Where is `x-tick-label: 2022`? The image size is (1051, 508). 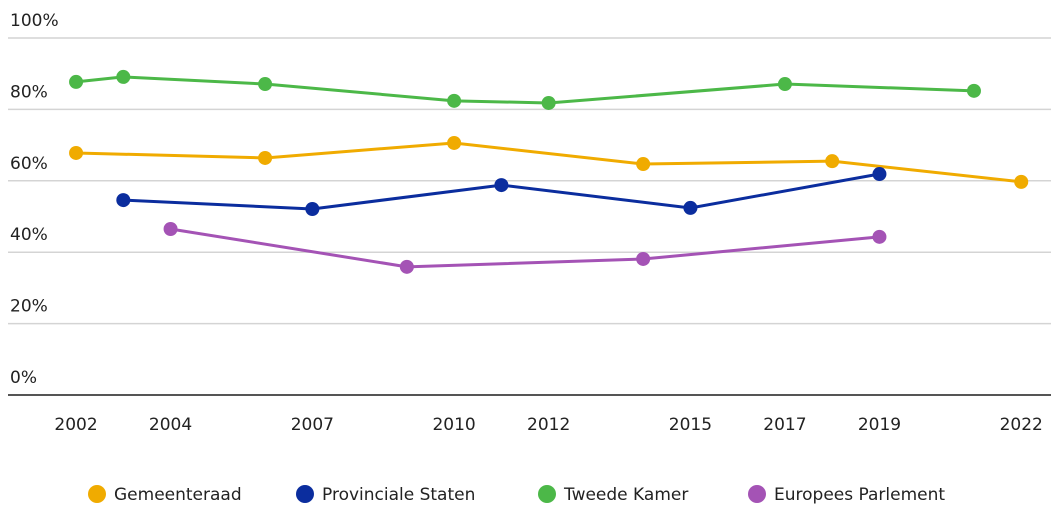 x-tick-label: 2022 is located at coordinates (1021, 425).